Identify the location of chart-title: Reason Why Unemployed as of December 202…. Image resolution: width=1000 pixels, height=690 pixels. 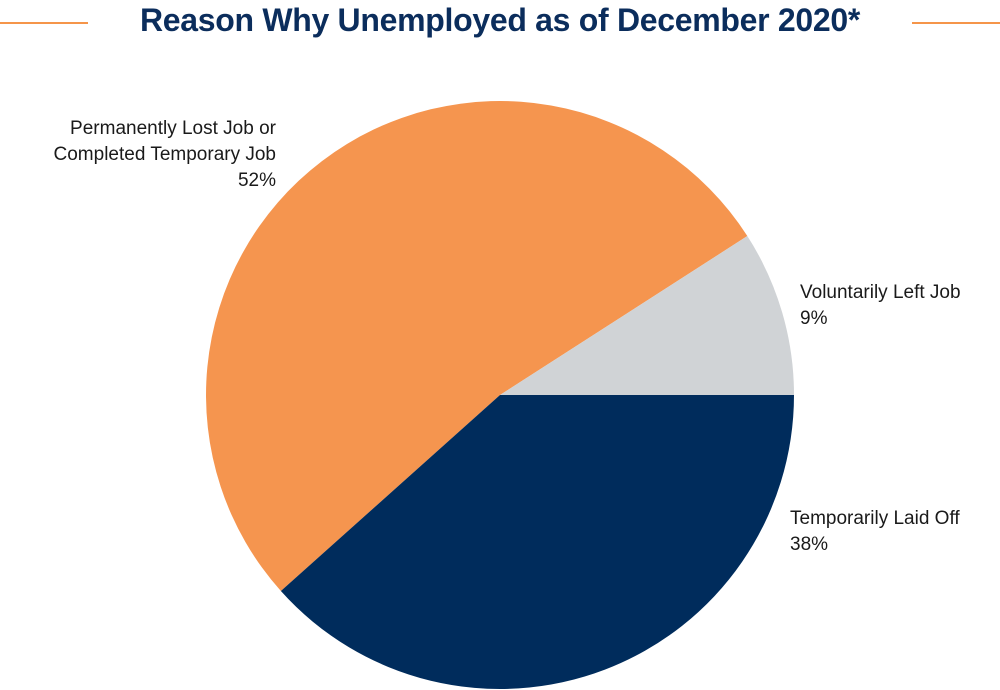
(500, 20).